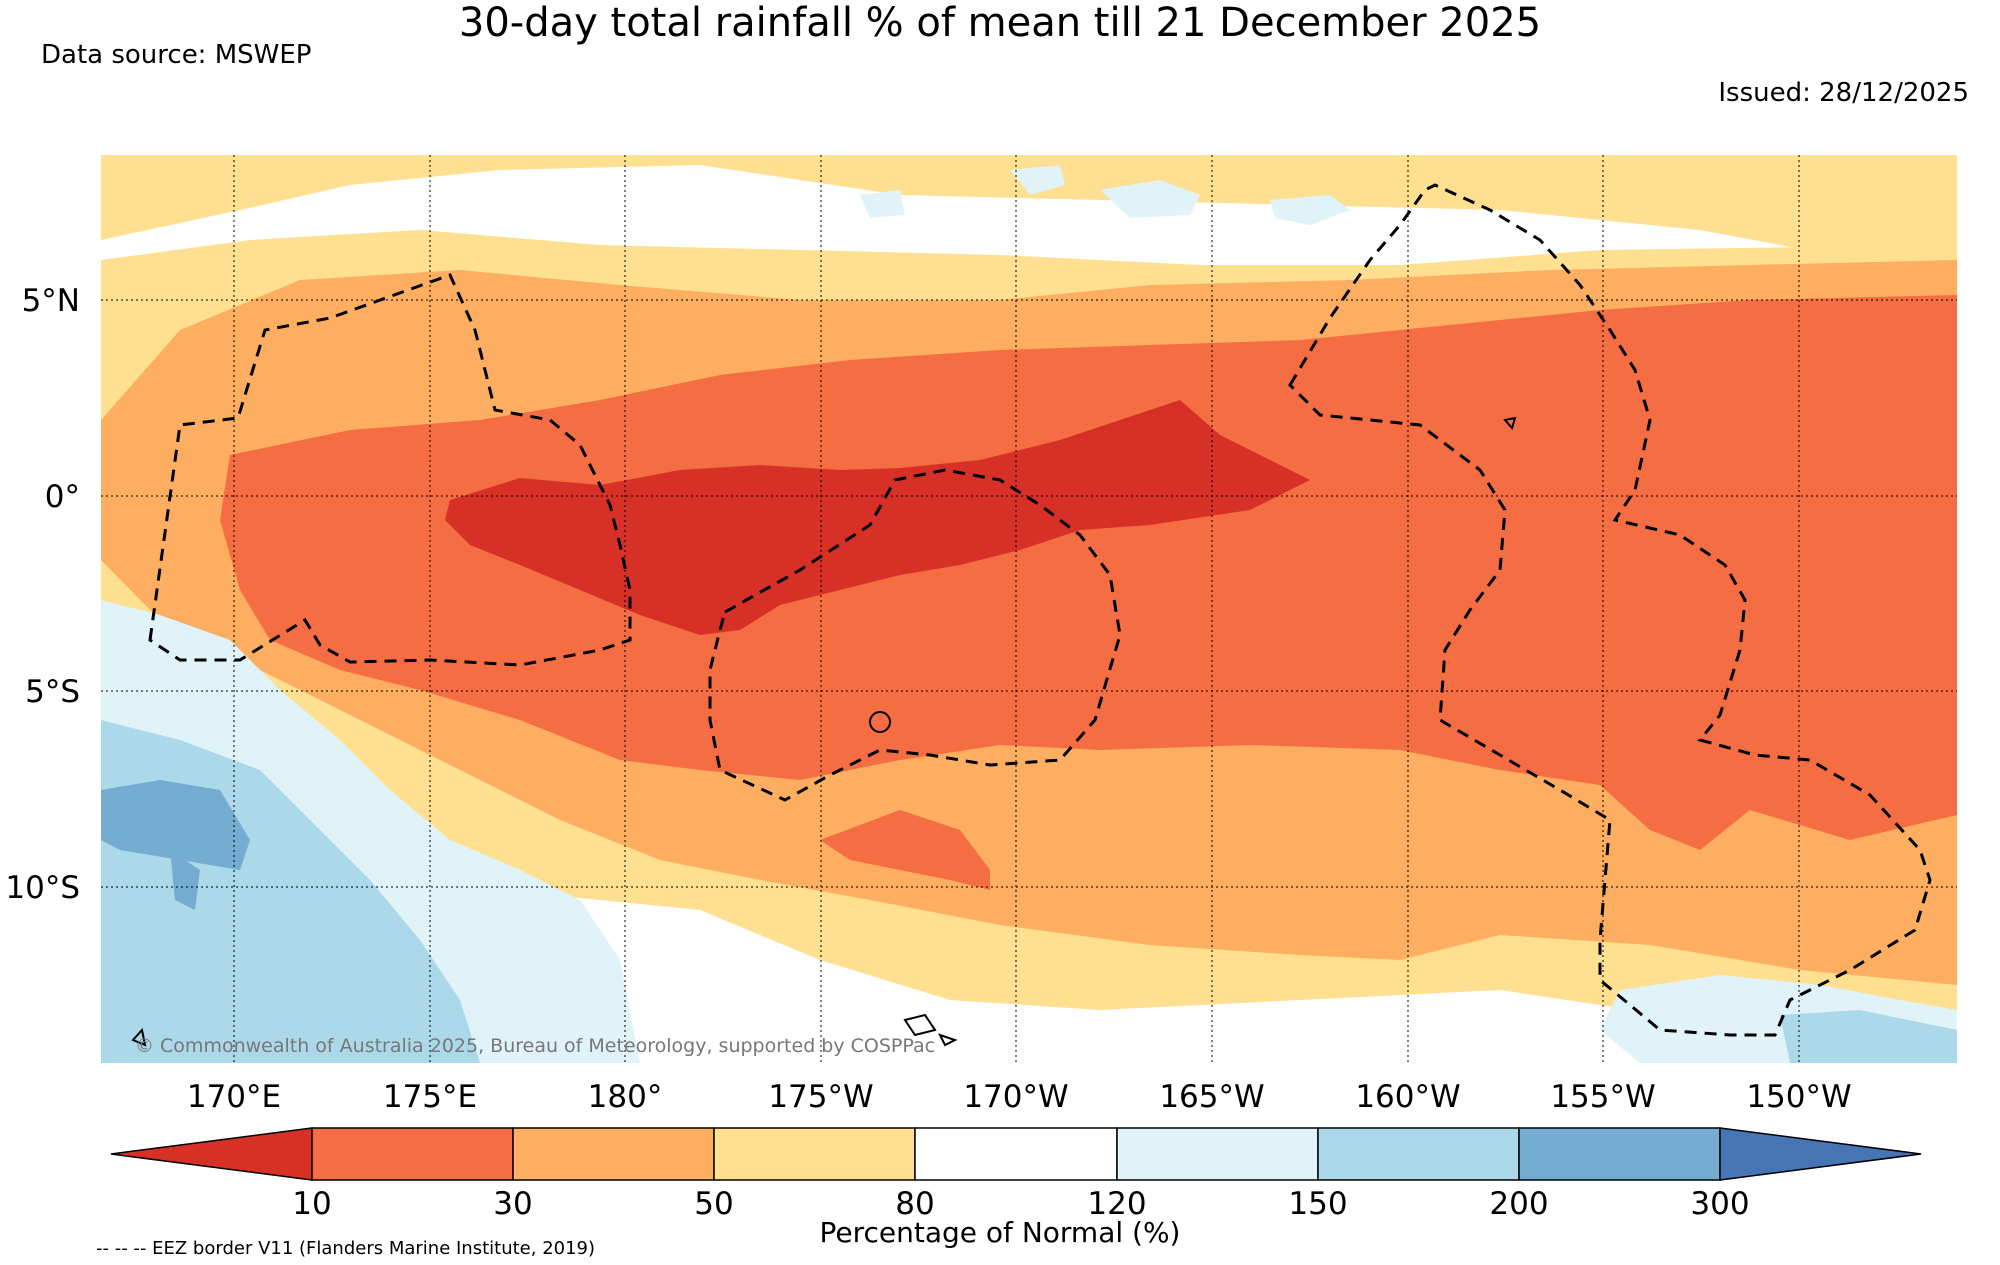 The image size is (2000, 1265). Describe the element at coordinates (176, 55) in the screenshot. I see `data-source: Data source: MSWEP` at that location.